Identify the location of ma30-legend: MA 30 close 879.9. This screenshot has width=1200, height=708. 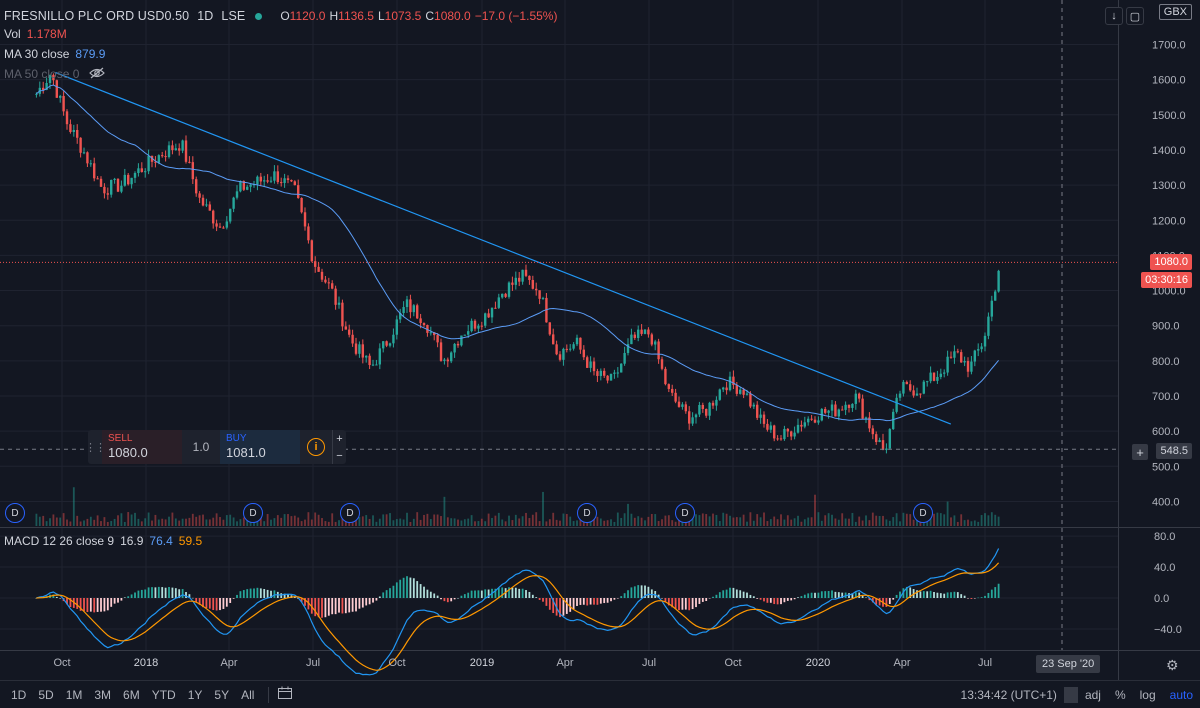
(54, 54).